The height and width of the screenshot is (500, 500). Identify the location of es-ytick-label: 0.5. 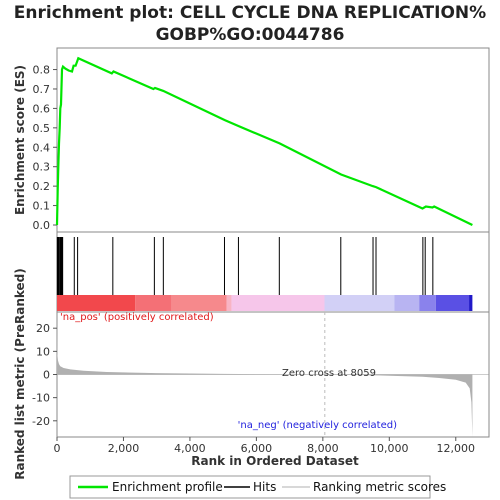
(42, 128).